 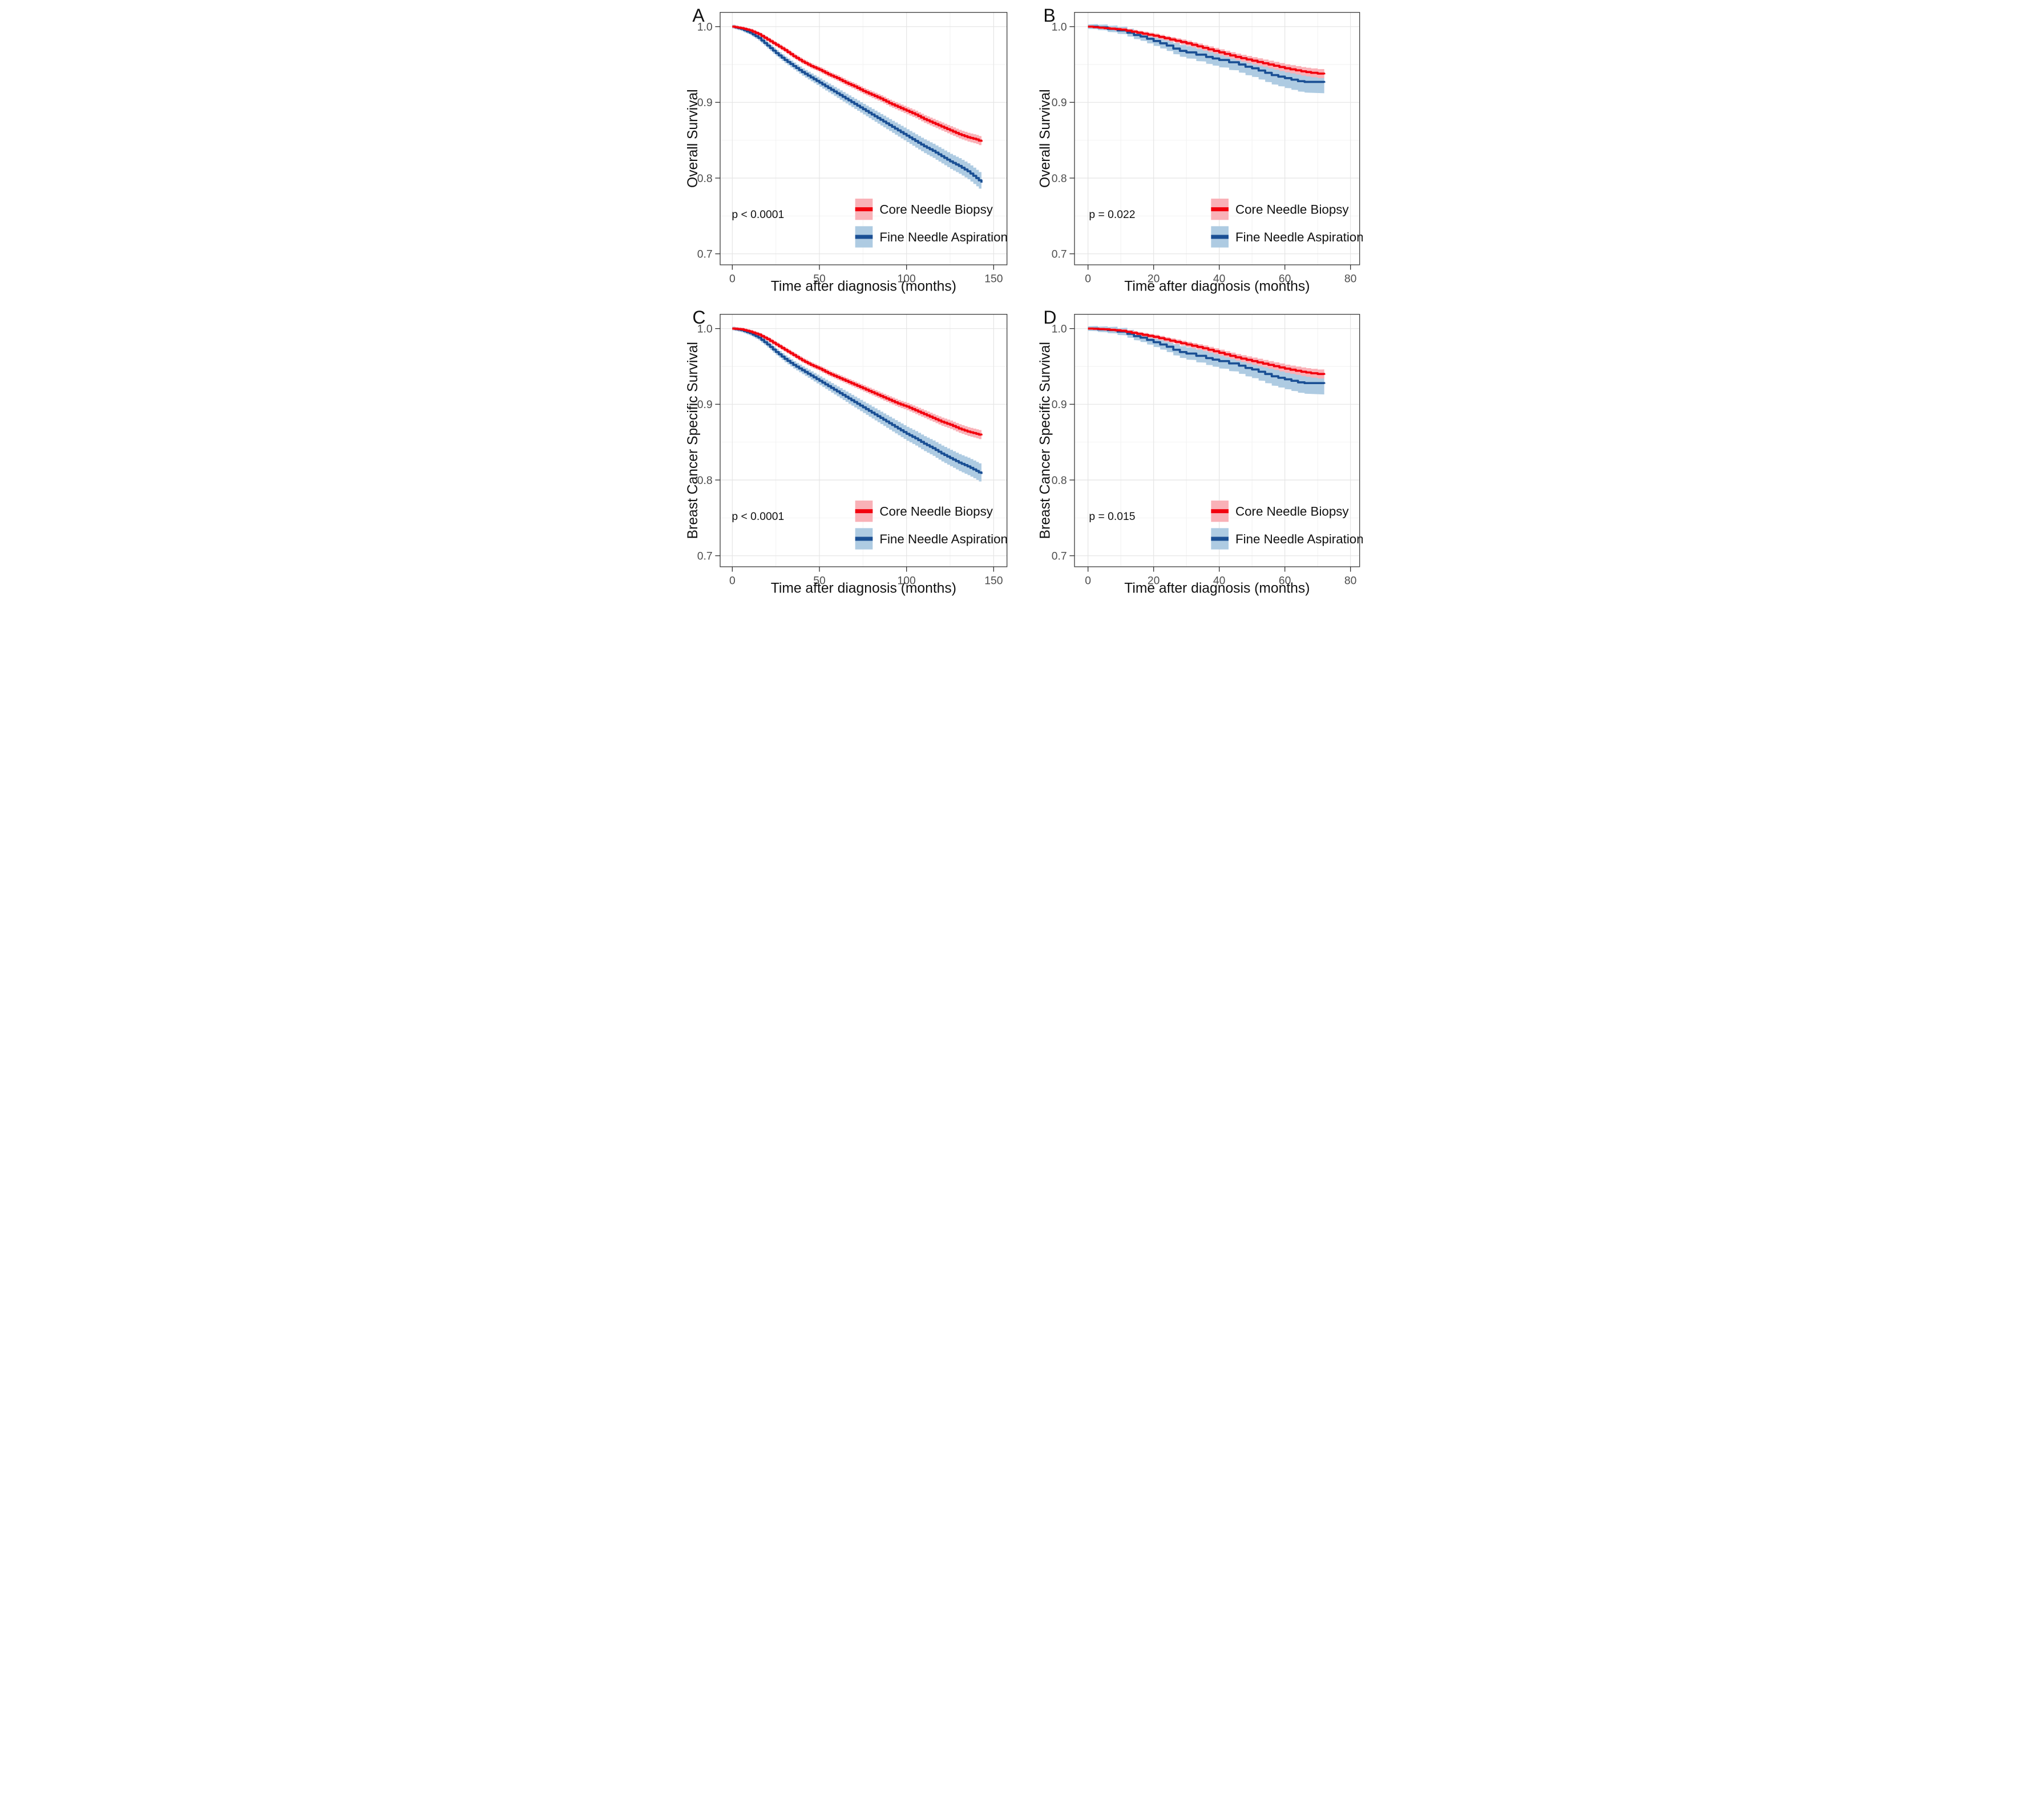 What do you see at coordinates (1112, 215) in the screenshot?
I see `p-value-label: p = 0.022` at bounding box center [1112, 215].